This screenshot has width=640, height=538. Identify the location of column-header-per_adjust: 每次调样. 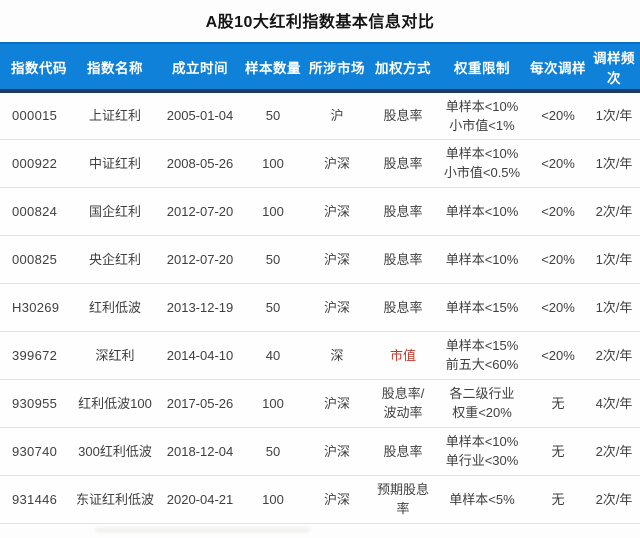
(558, 67).